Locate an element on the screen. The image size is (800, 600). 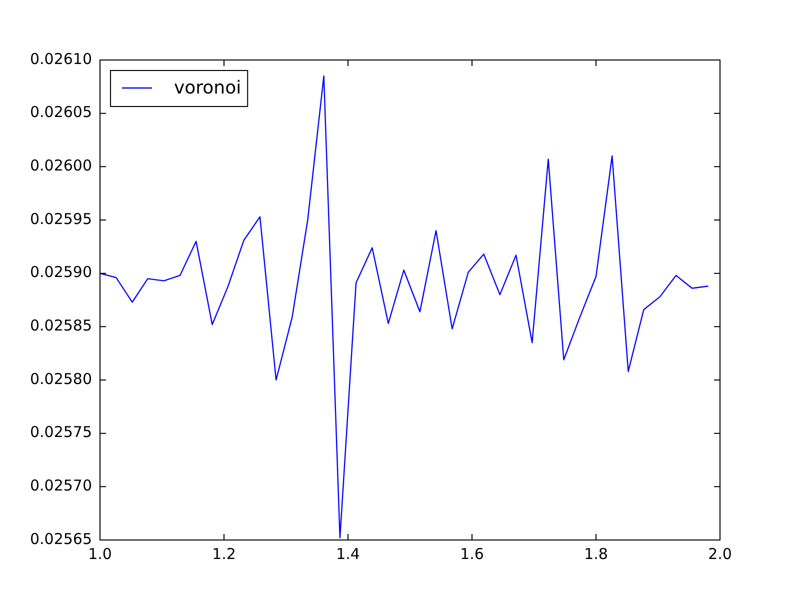
y-tick-label: 0.02585 is located at coordinates (61, 325).